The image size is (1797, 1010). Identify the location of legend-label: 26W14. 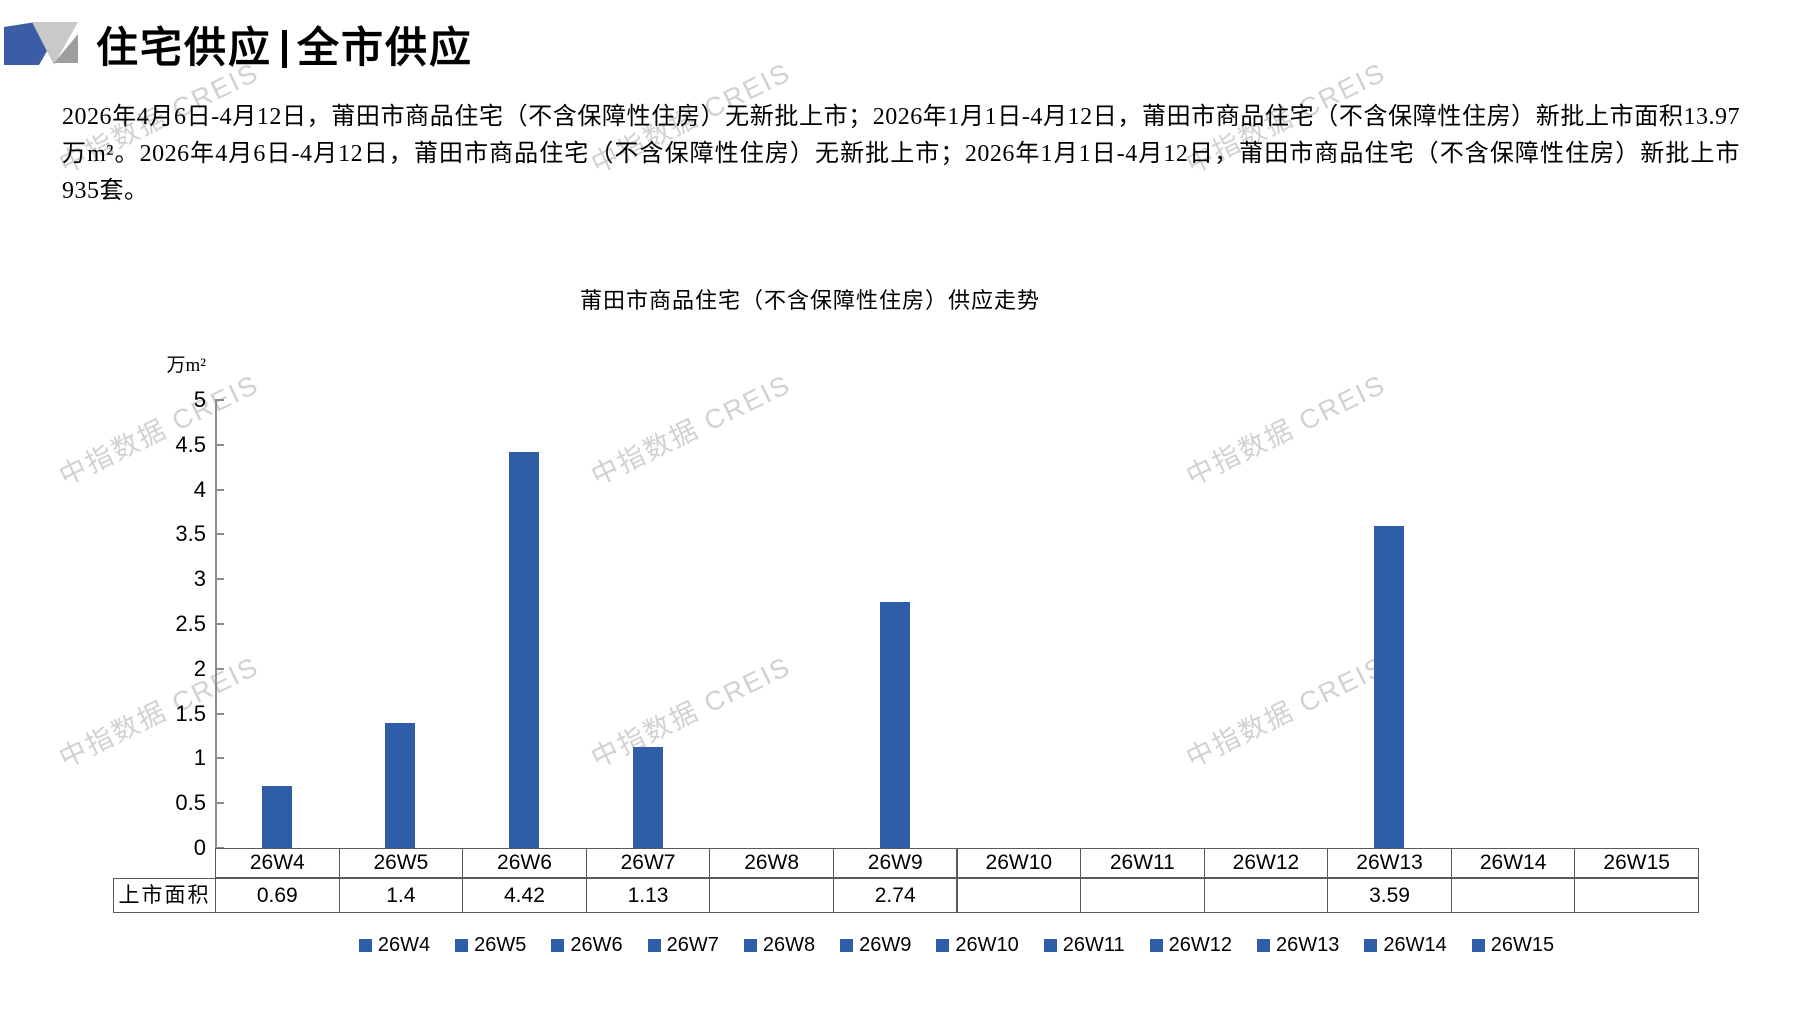
(1415, 945).